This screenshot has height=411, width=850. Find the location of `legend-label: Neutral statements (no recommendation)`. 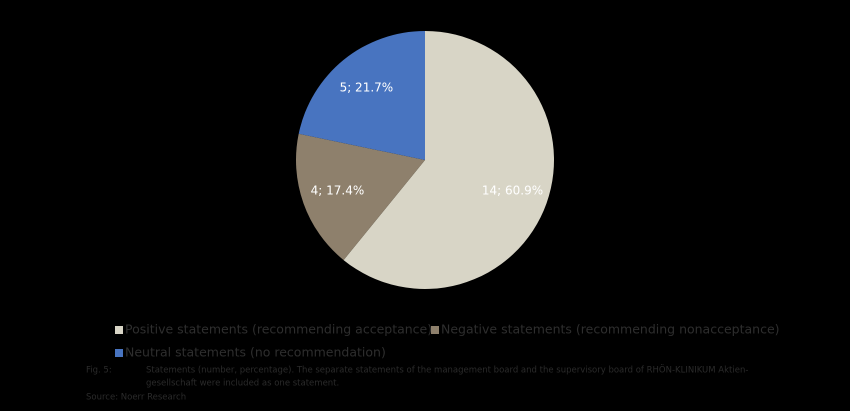

legend-label: Neutral statements (no recommendation) is located at coordinates (255, 352).